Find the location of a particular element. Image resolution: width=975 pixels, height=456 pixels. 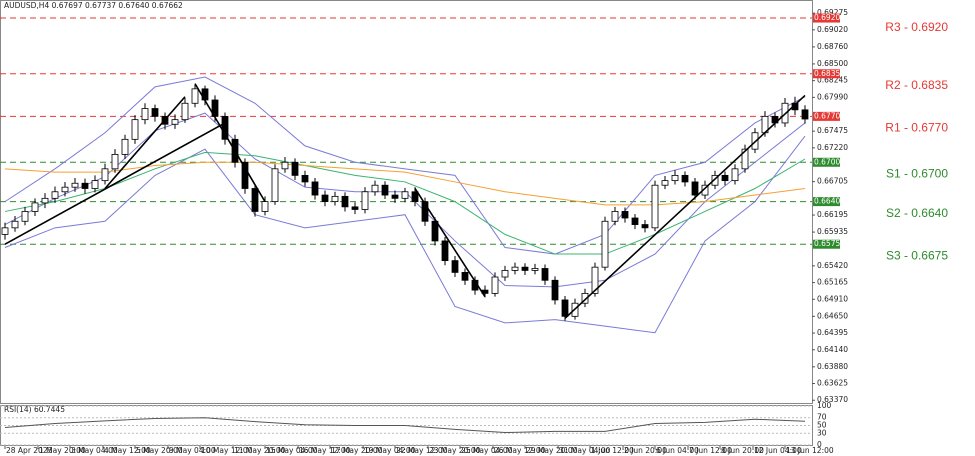

level-label: S3 - 0.6675 is located at coordinates (917, 255).